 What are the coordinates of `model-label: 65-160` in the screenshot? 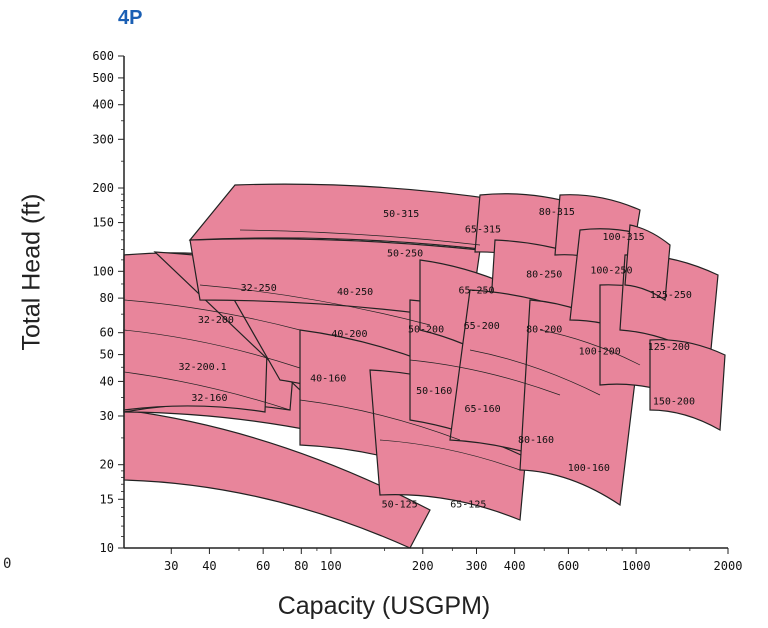 It's located at (482, 409).